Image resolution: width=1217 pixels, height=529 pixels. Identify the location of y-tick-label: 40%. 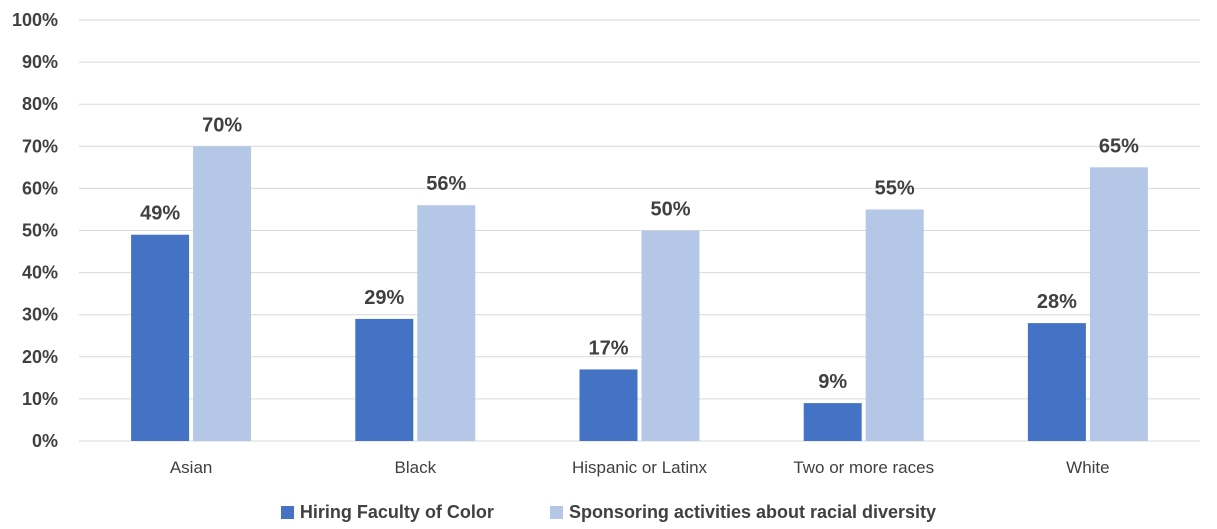
(40, 273).